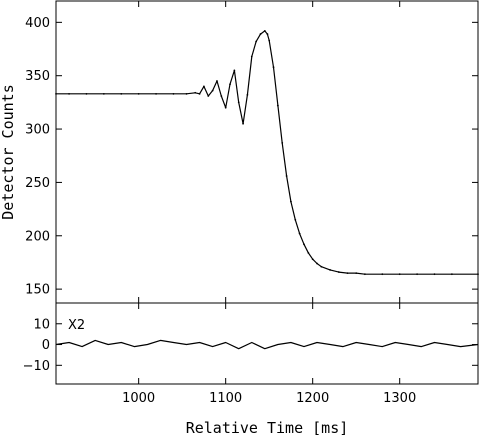 The height and width of the screenshot is (439, 480). Describe the element at coordinates (37, 130) in the screenshot. I see `top-y-tick-label: 300` at that location.